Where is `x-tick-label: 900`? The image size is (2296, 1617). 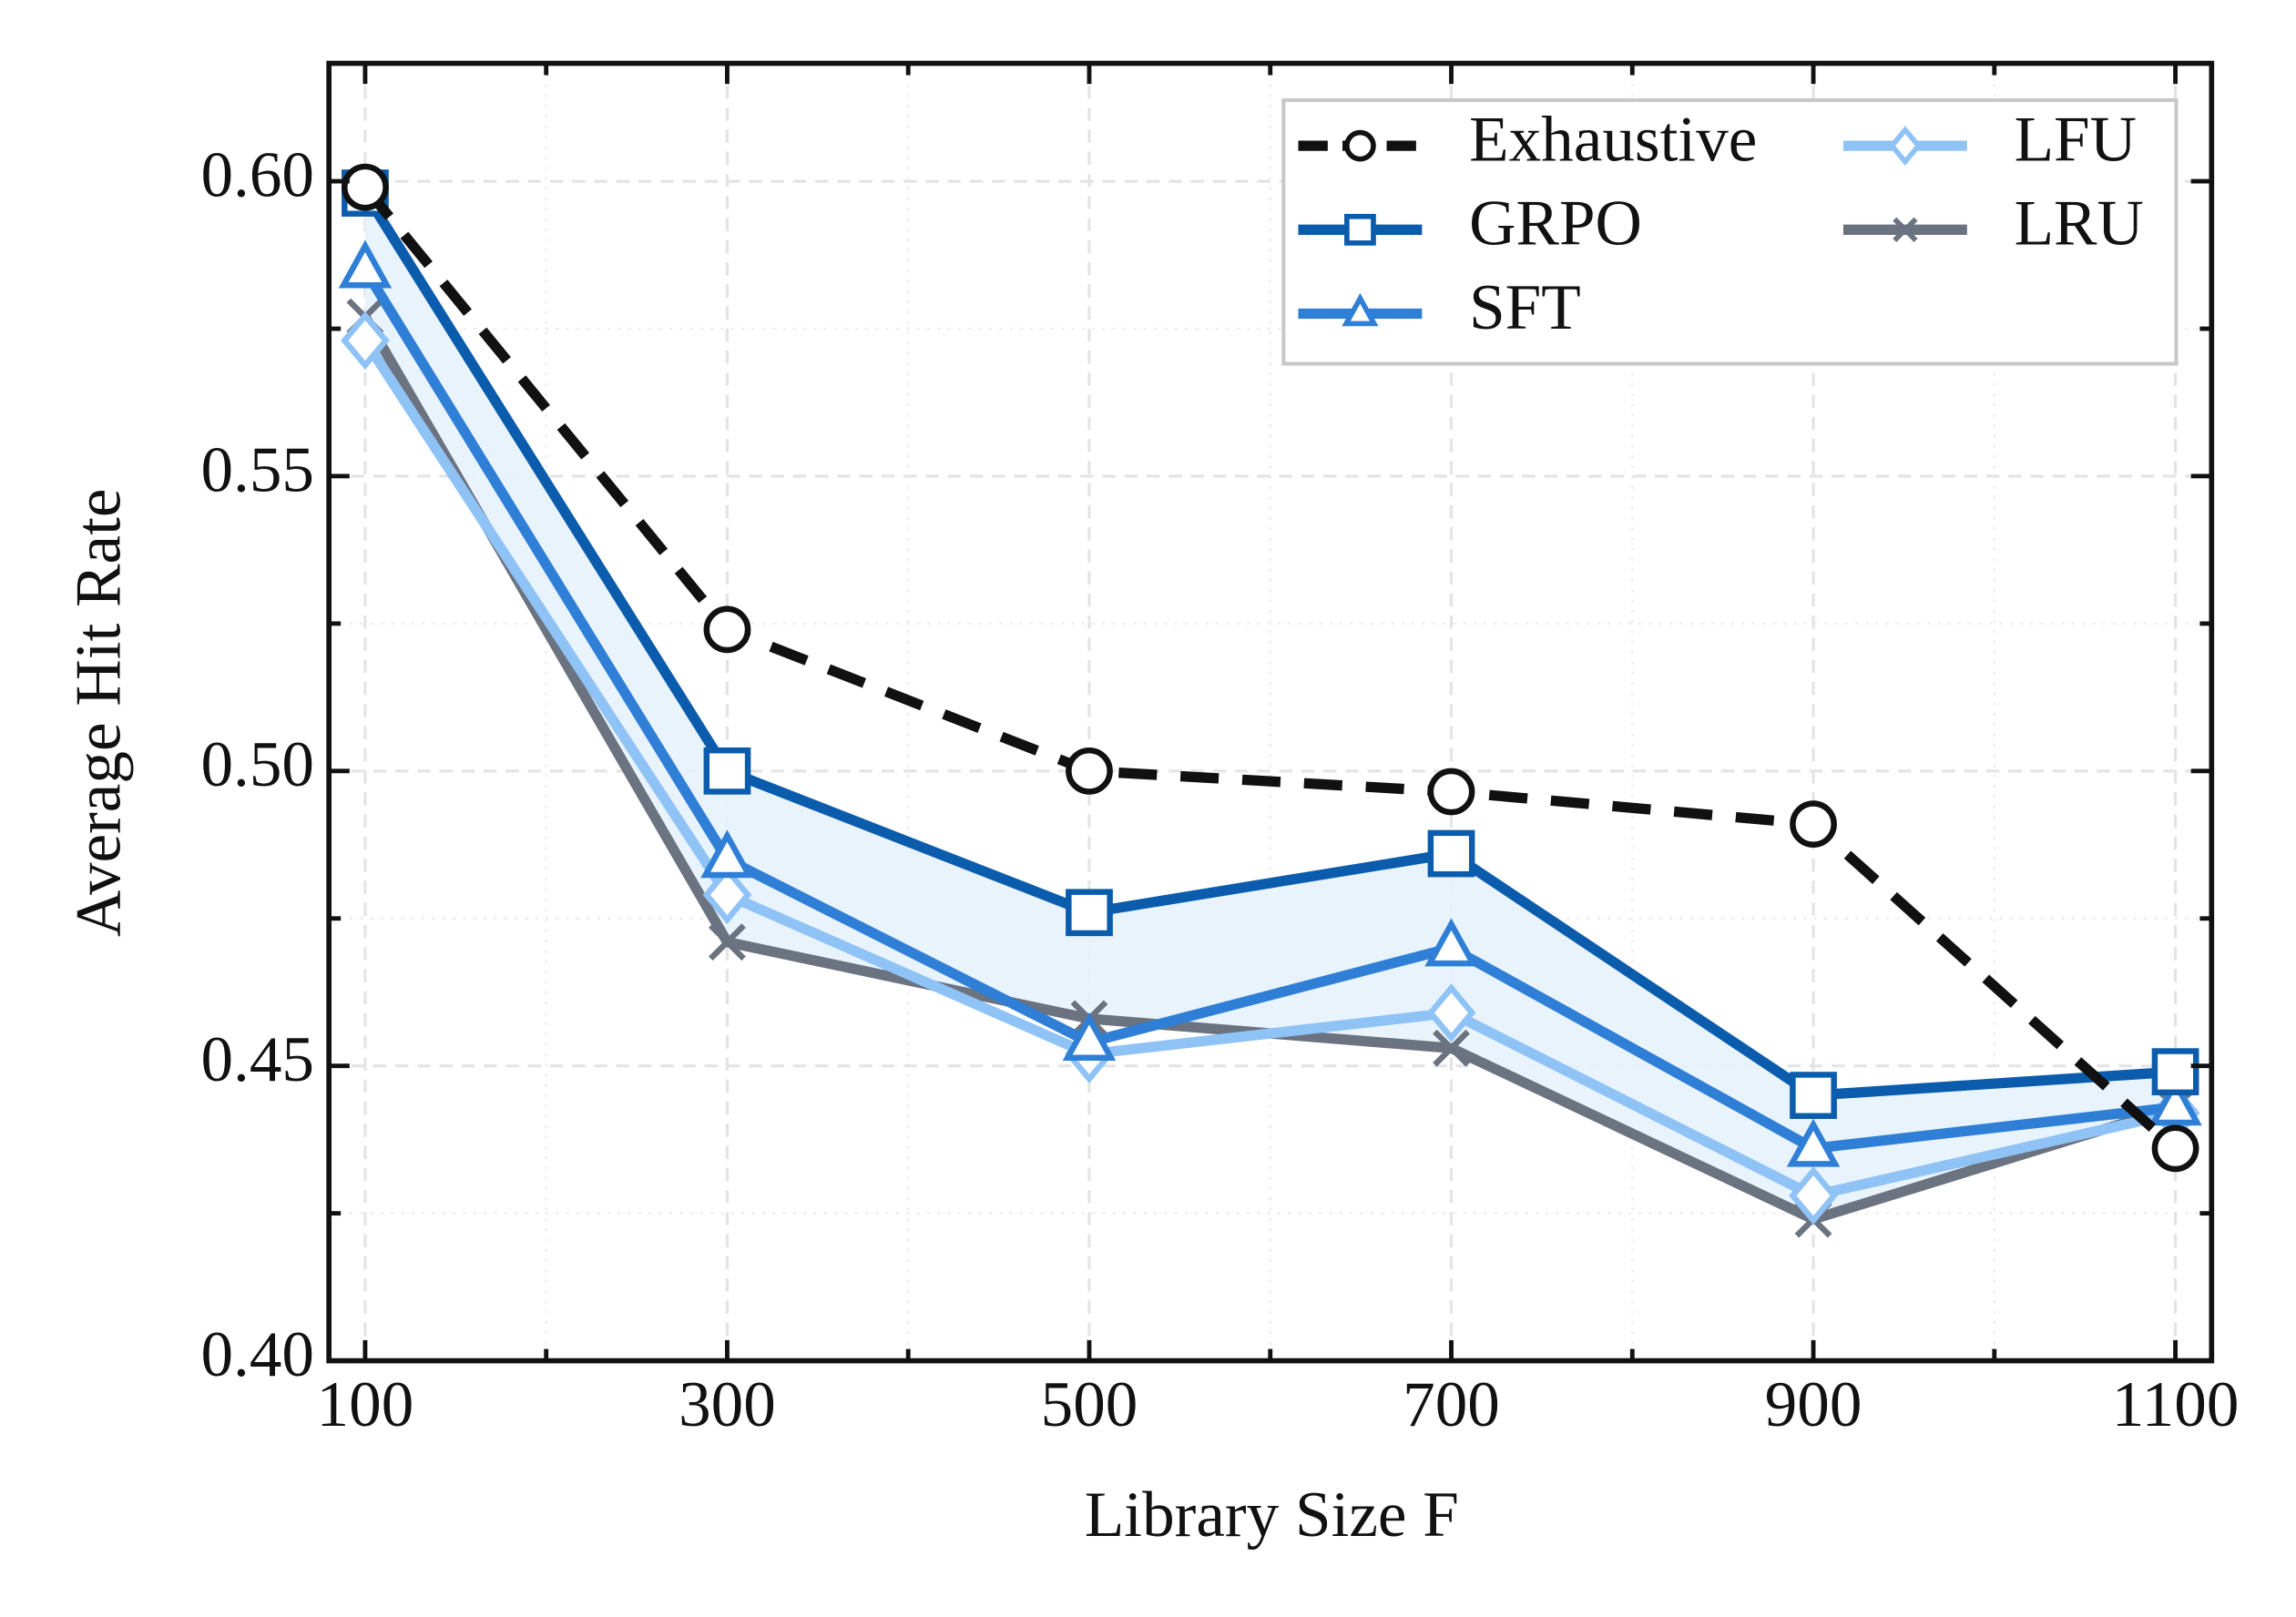 x-tick-label: 900 is located at coordinates (1813, 1405).